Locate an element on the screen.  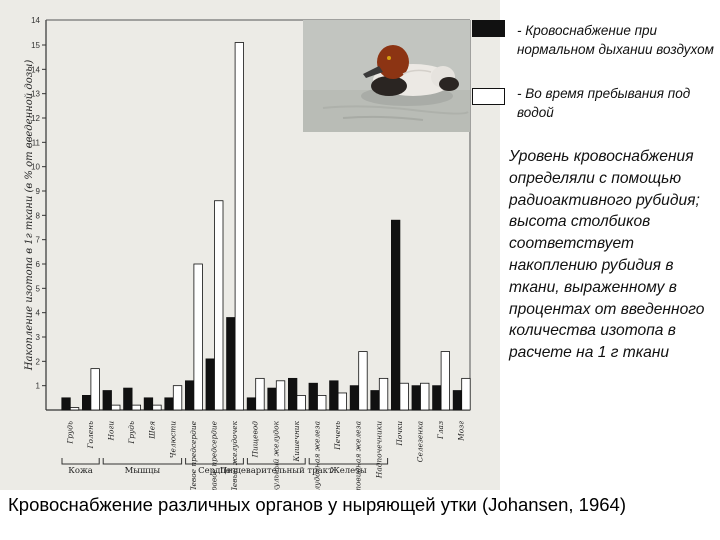
y-tick-label: 9 is located at coordinates (38, 191).